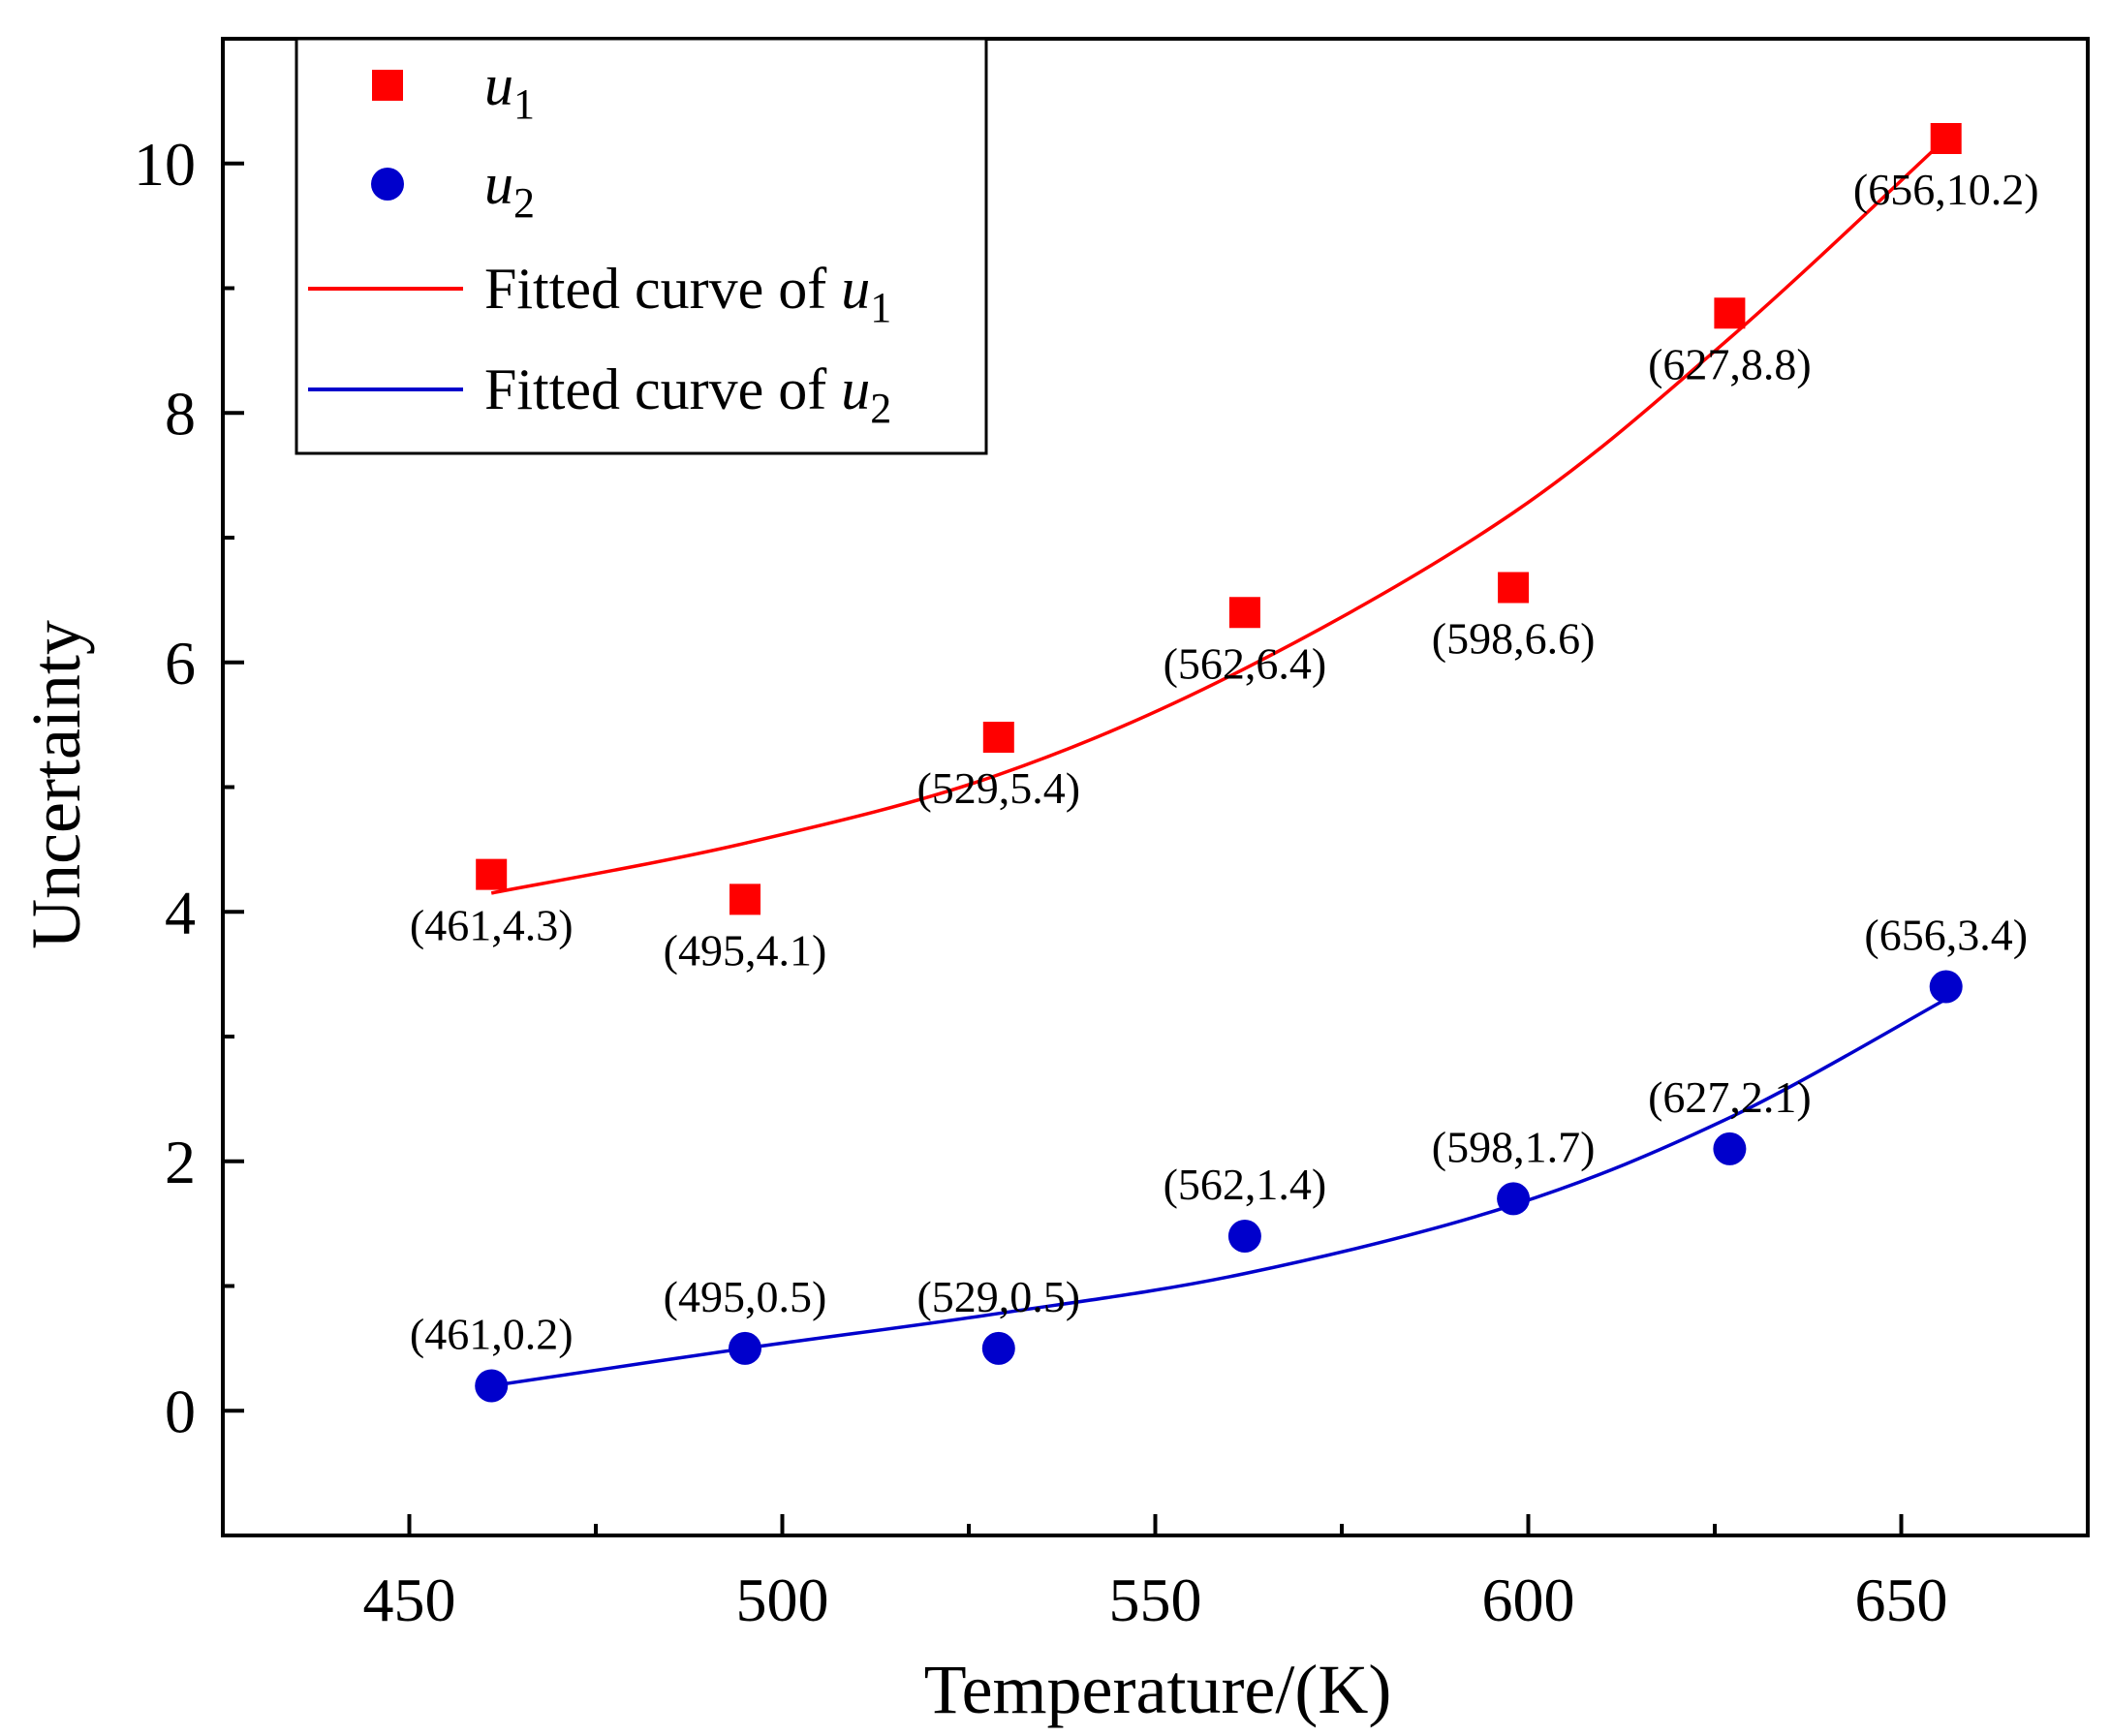  What do you see at coordinates (1528, 1600) in the screenshot?
I see `x-tick-label: 600` at bounding box center [1528, 1600].